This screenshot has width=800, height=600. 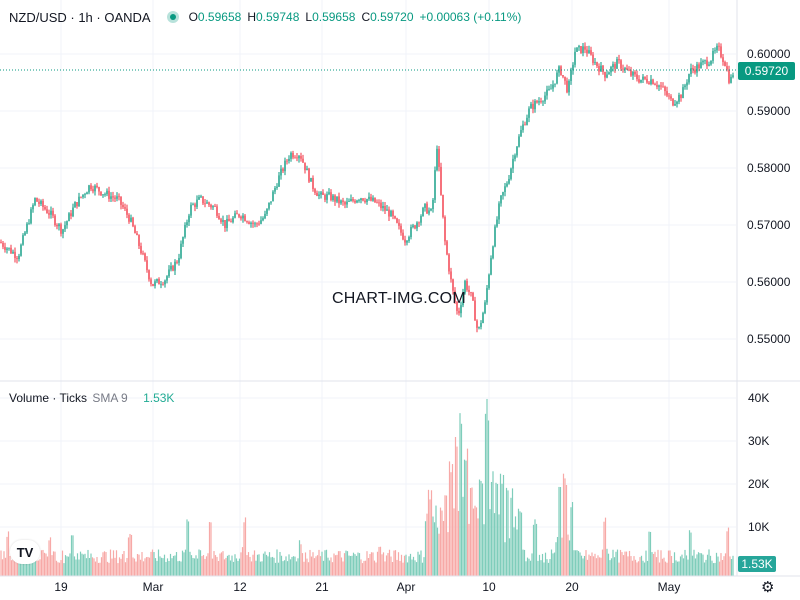 I want to click on volume-legend: Volume · Ticks SMA 9 1.53K, so click(x=91, y=398).